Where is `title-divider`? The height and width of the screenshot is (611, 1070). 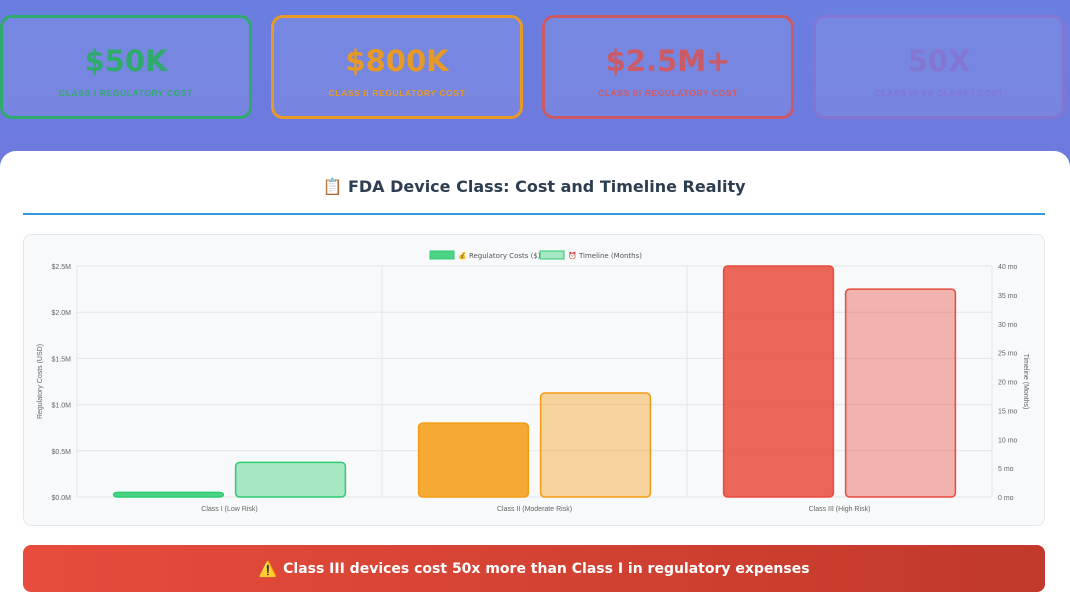 title-divider is located at coordinates (534, 214).